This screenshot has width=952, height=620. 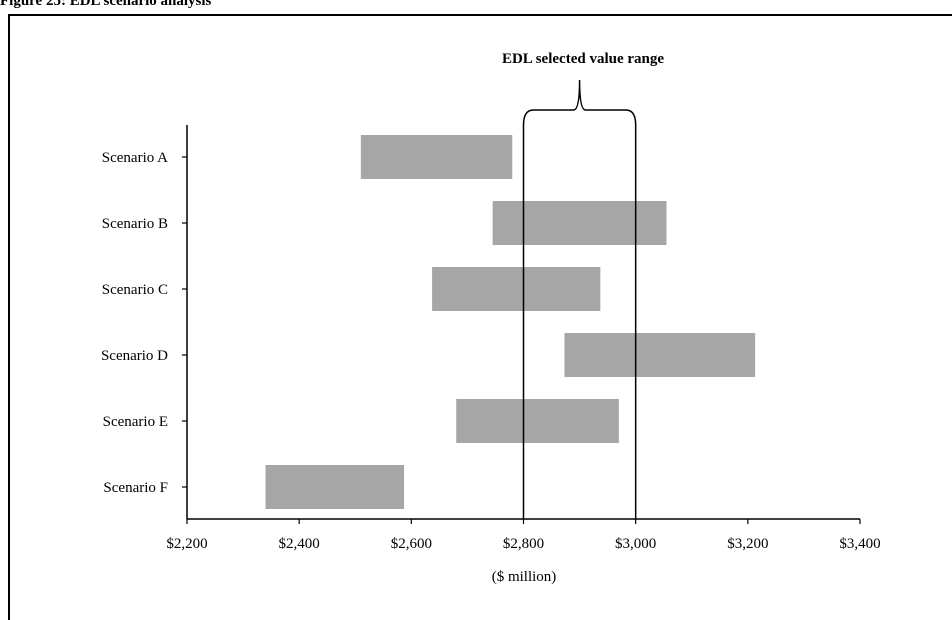 I want to click on category-label: Scenario E, so click(x=135, y=422).